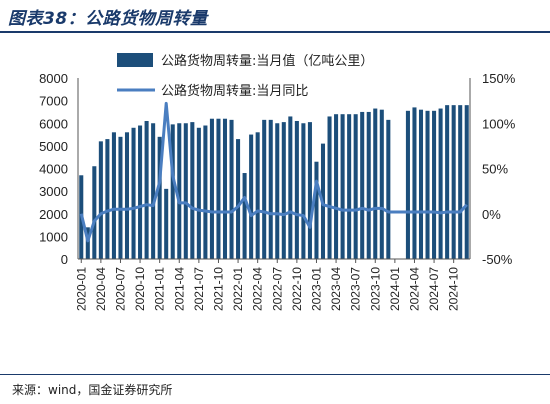 This screenshot has width=550, height=404. I want to click on x-tick-2024-01: 2024-01, so click(395, 289).